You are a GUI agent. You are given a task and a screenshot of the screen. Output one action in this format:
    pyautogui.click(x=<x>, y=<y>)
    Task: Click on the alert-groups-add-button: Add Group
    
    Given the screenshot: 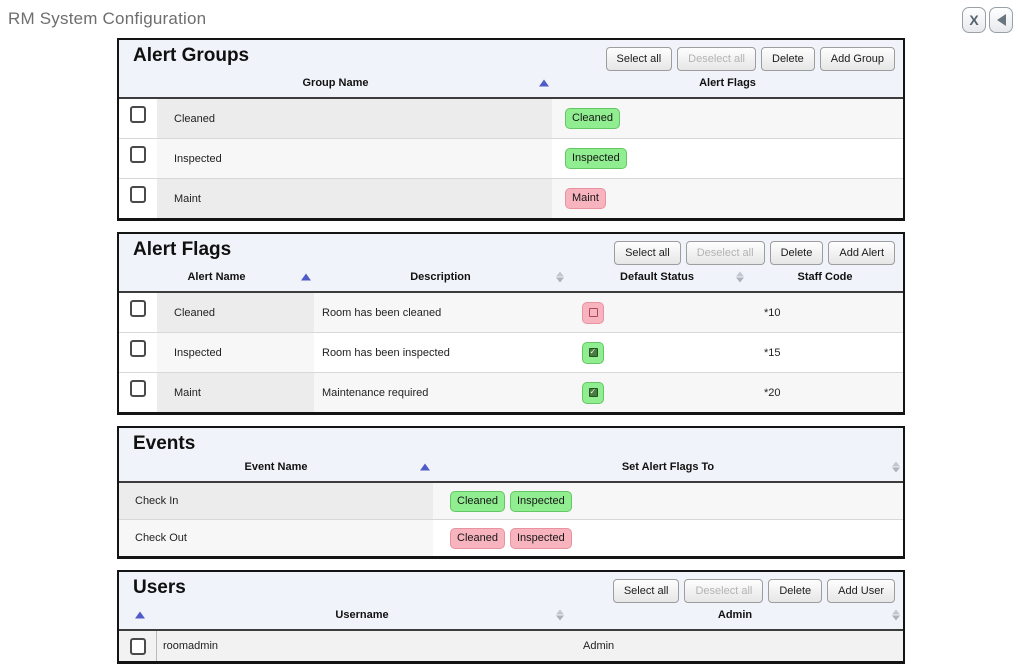 What is the action you would take?
    pyautogui.click(x=857, y=59)
    